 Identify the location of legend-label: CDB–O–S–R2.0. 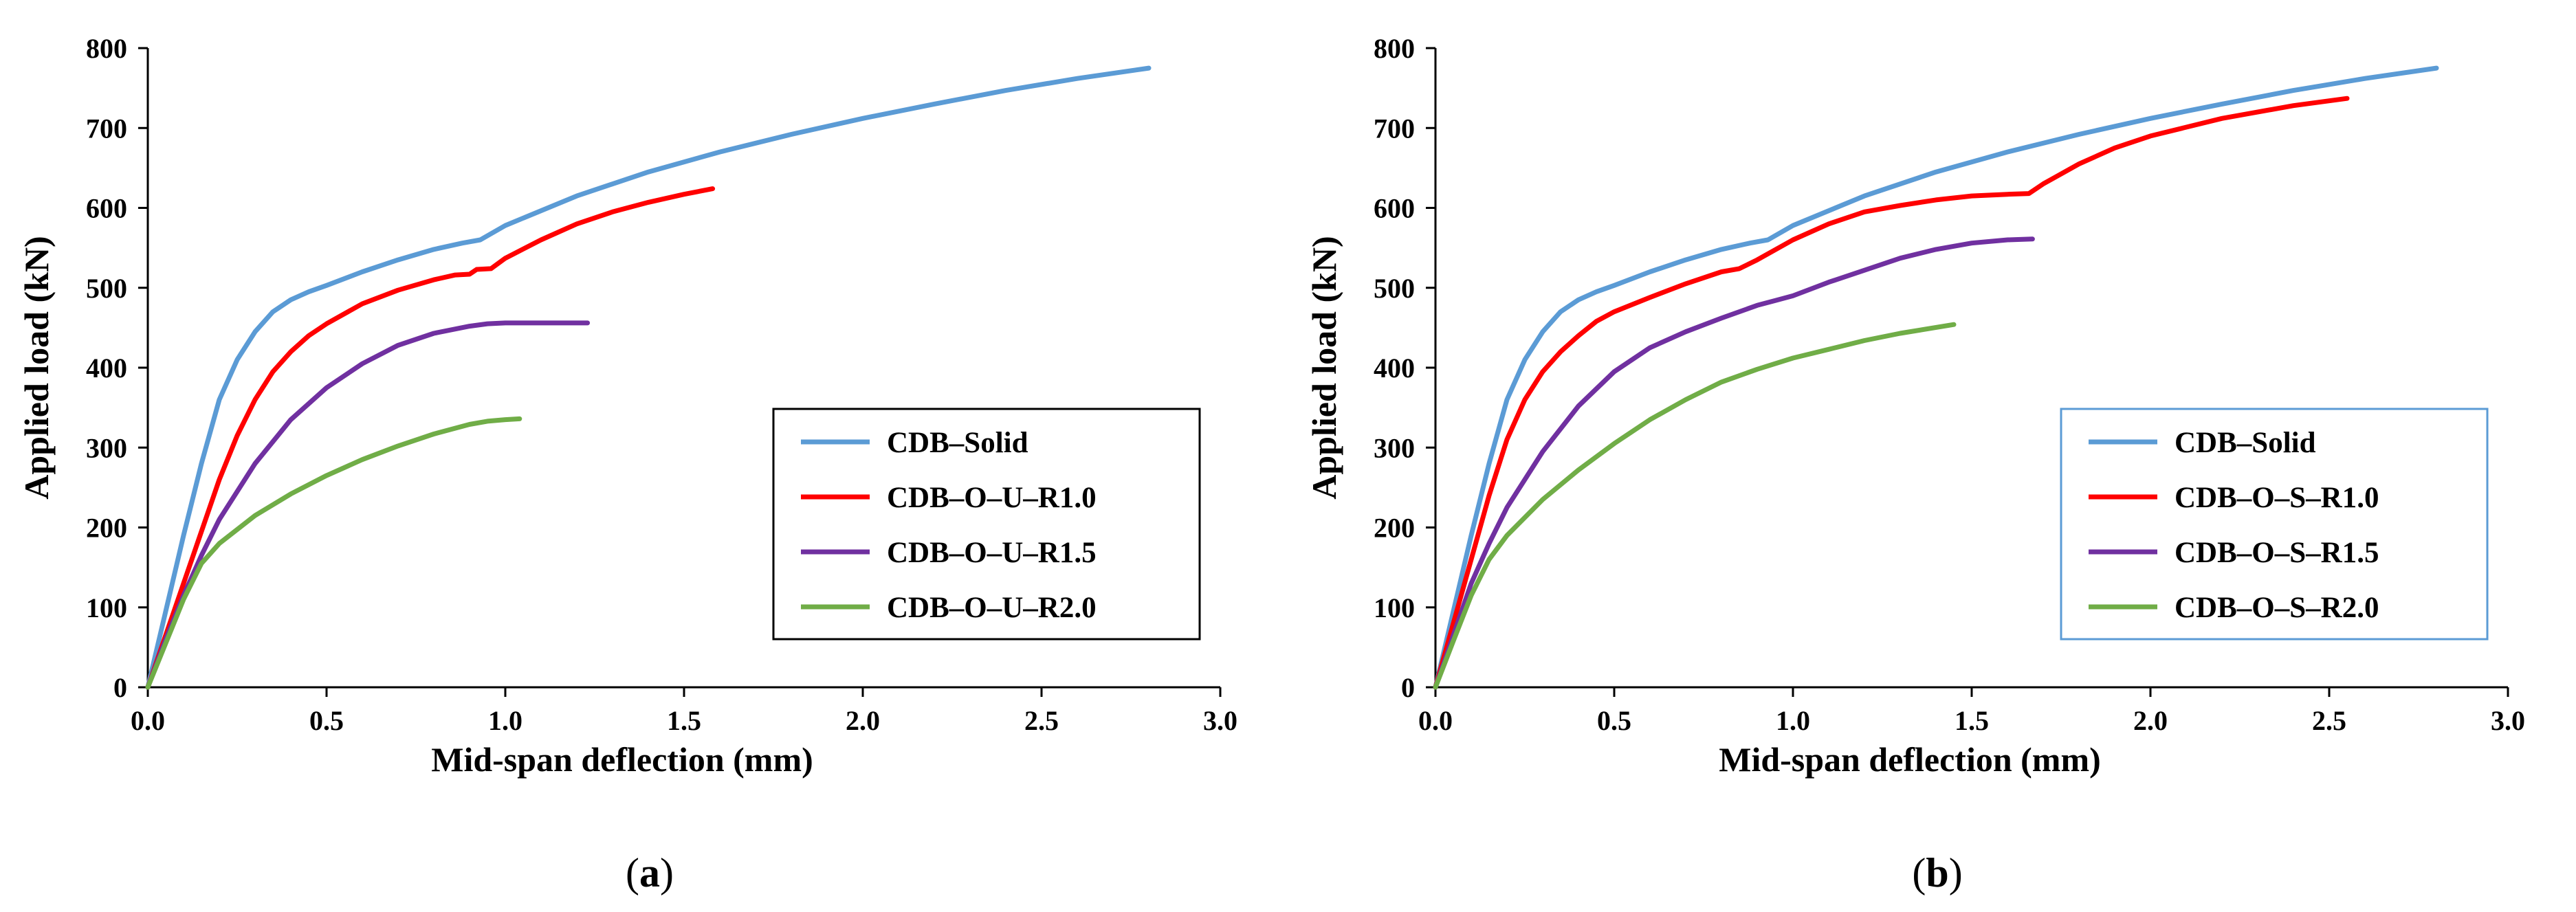
(2277, 608).